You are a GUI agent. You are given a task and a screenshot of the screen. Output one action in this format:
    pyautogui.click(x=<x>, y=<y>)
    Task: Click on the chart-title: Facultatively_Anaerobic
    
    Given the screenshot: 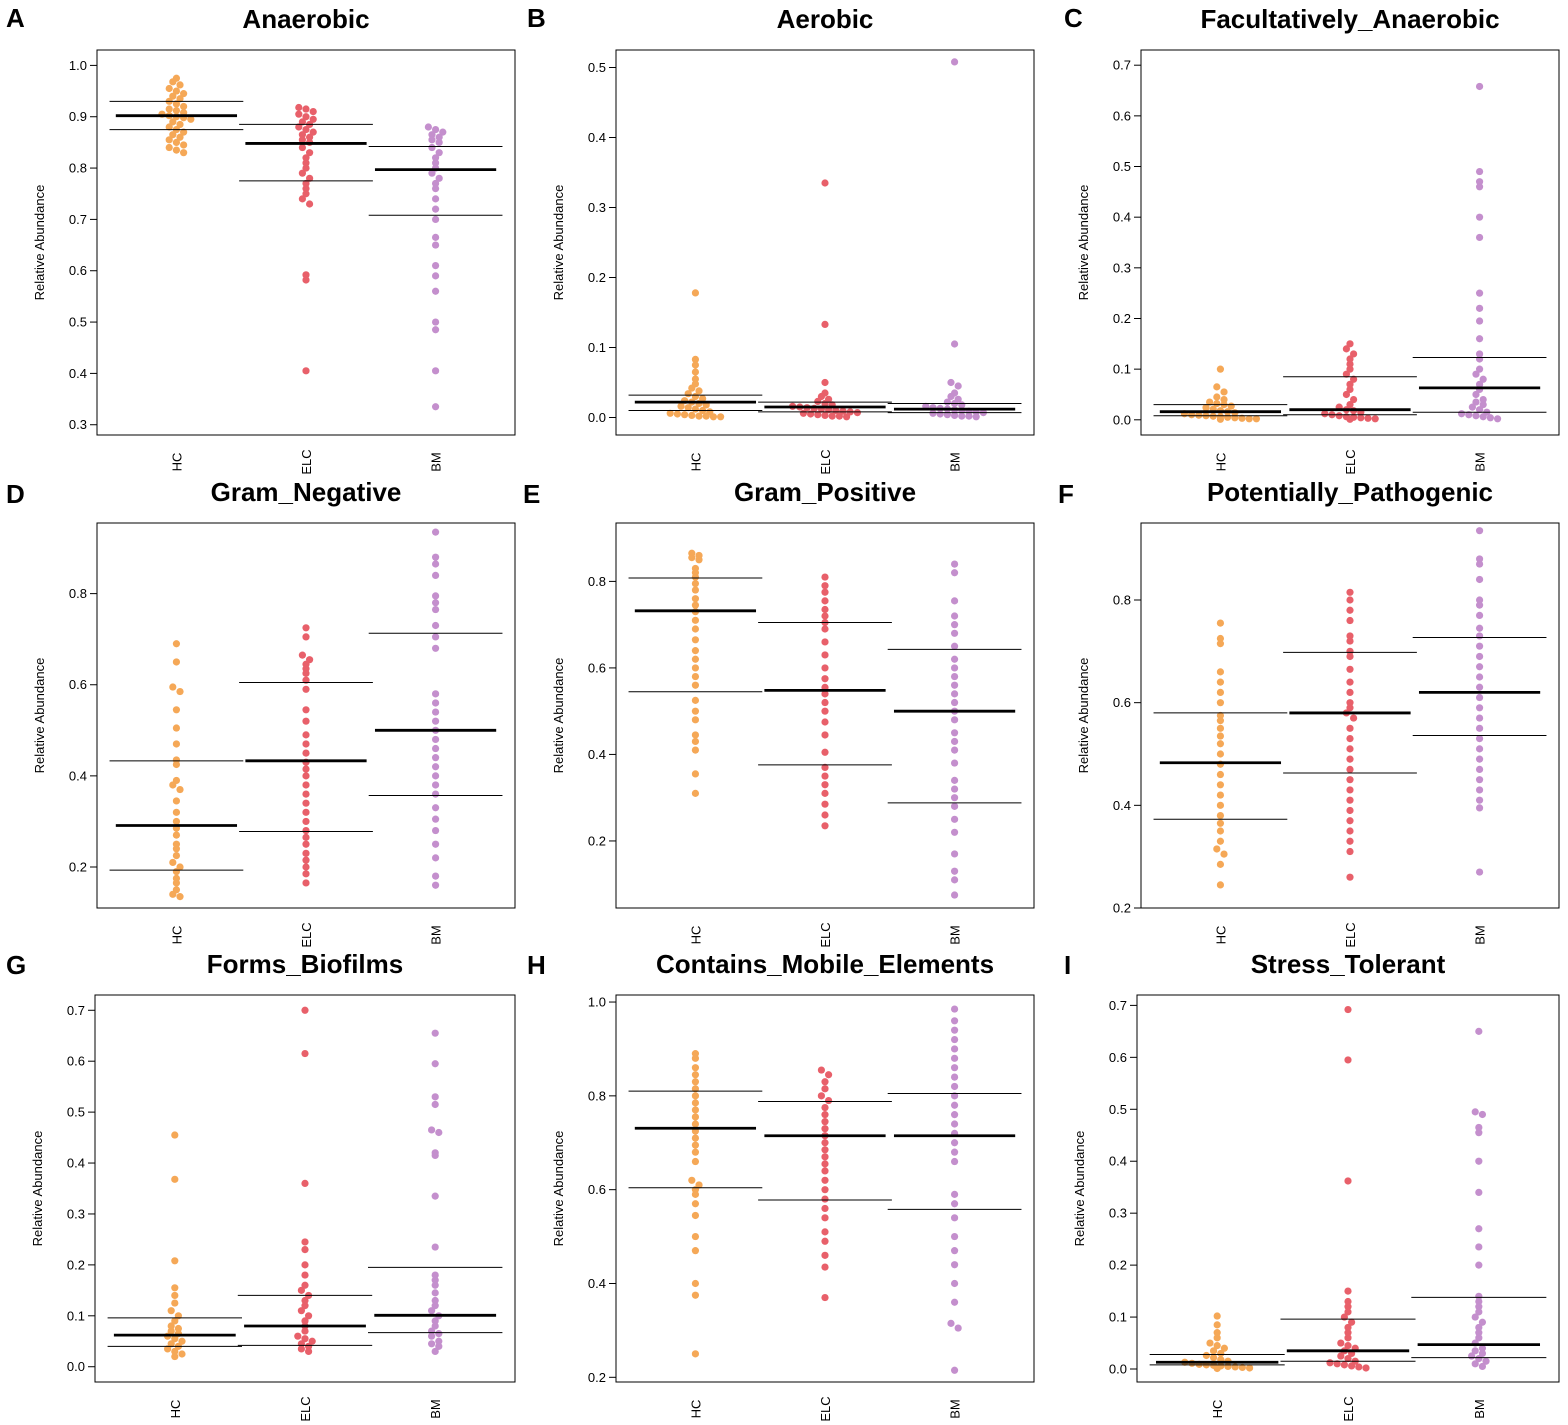 What is the action you would take?
    pyautogui.click(x=1349, y=19)
    